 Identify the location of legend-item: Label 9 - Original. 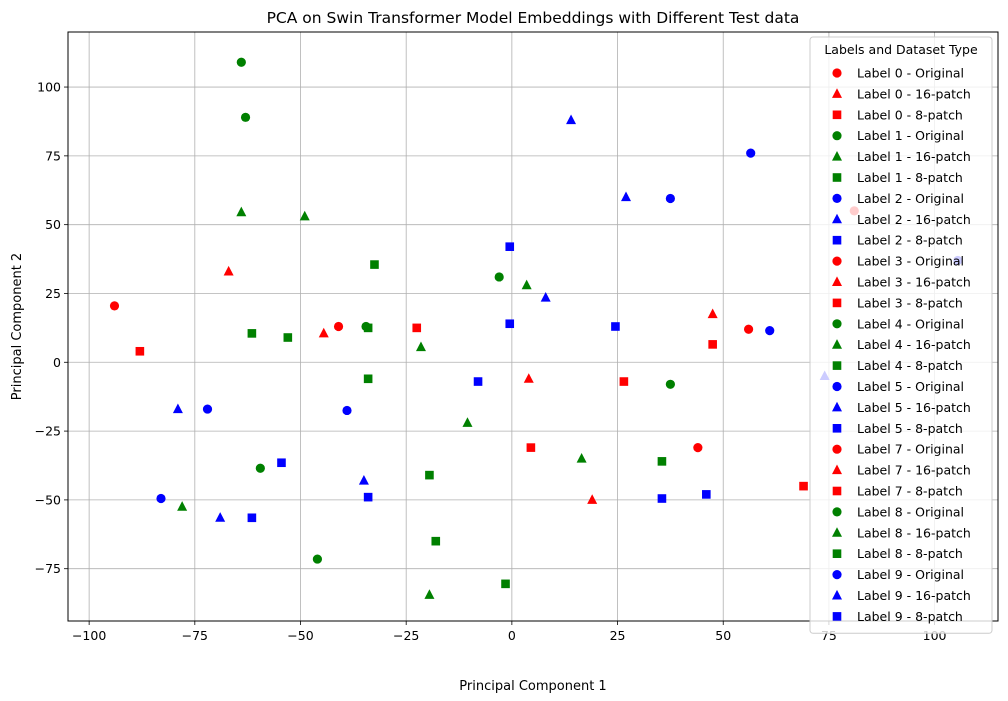
(898, 574).